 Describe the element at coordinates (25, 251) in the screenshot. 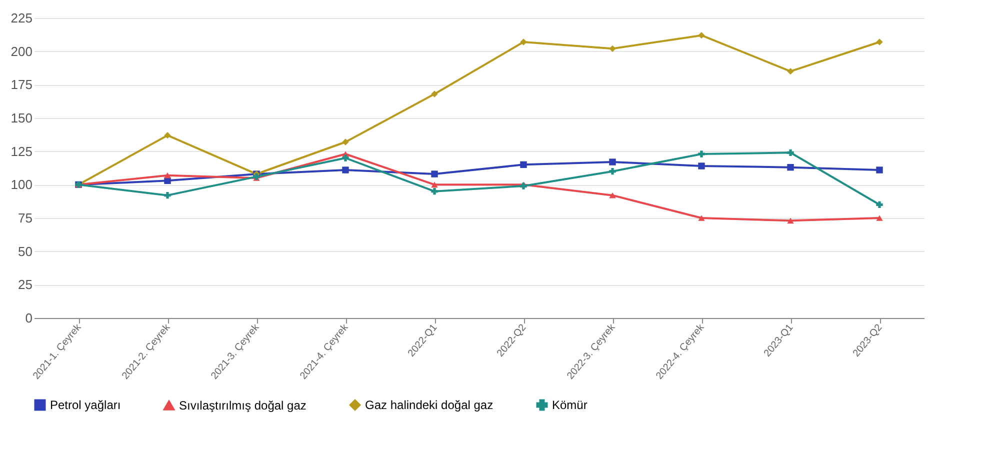

I see `y-tick-label: 50` at that location.